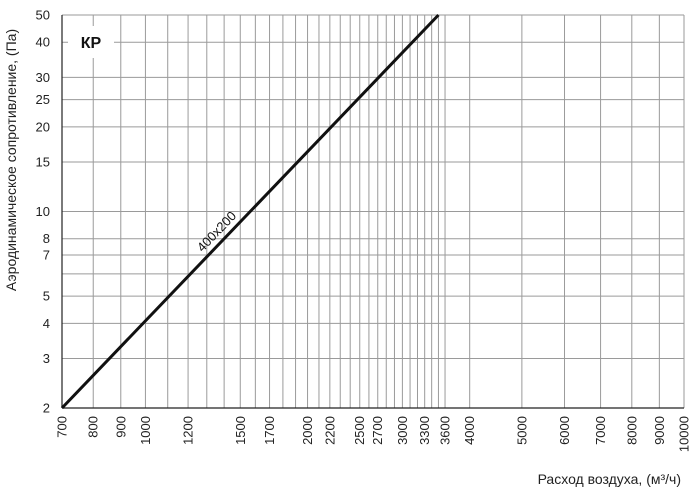 The image size is (700, 489). I want to click on y-tick-label: 30, so click(43, 77).